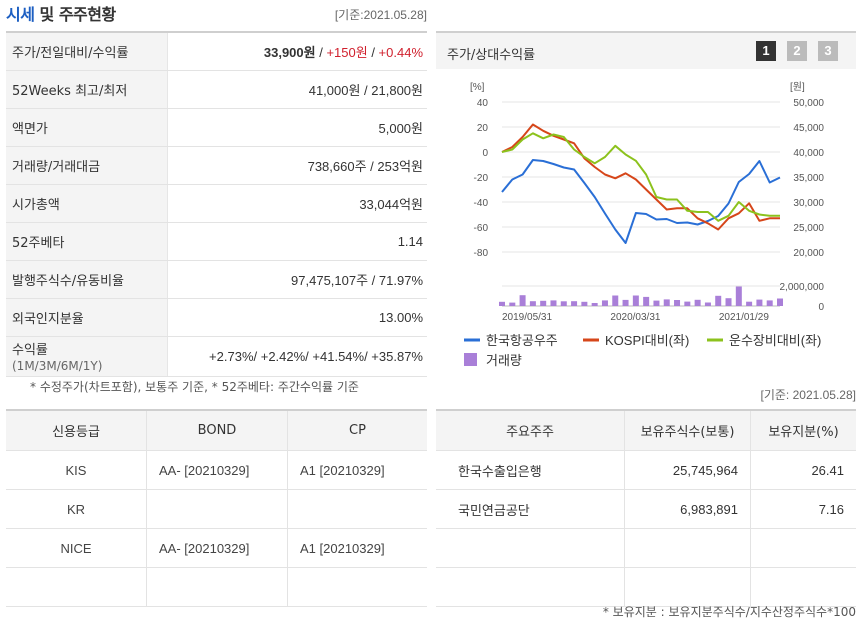  Describe the element at coordinates (481, 253) in the screenshot. I see `left-tick-label: -80` at that location.